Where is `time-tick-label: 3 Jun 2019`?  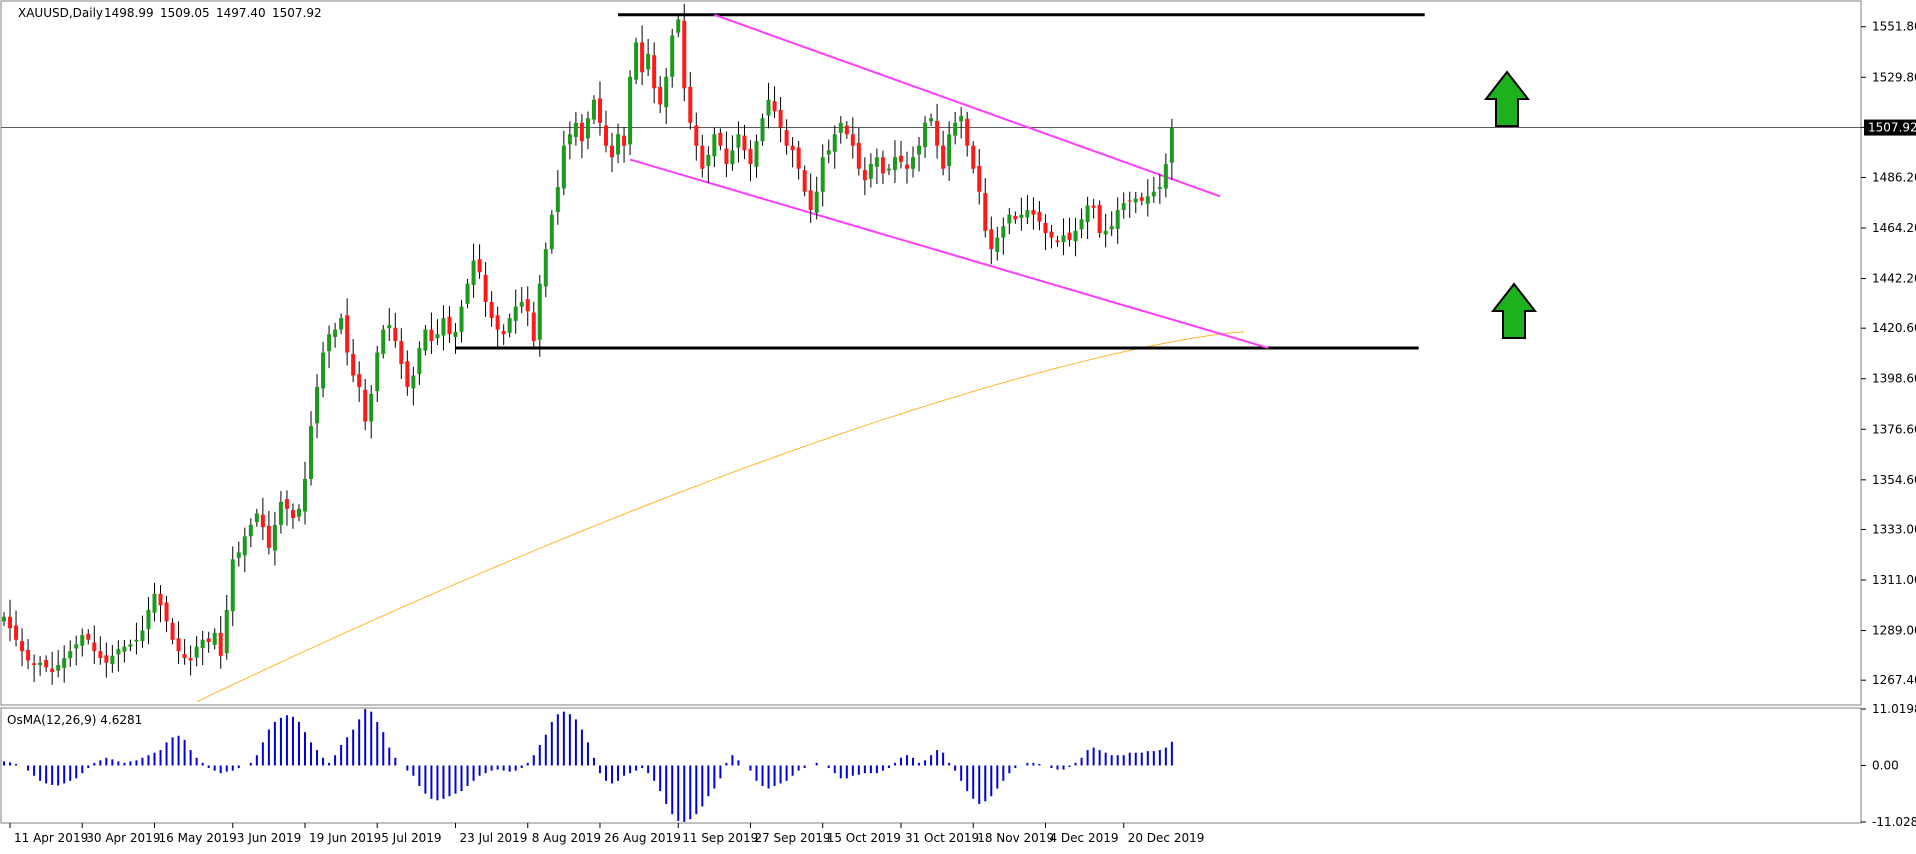 time-tick-label: 3 Jun 2019 is located at coordinates (269, 838).